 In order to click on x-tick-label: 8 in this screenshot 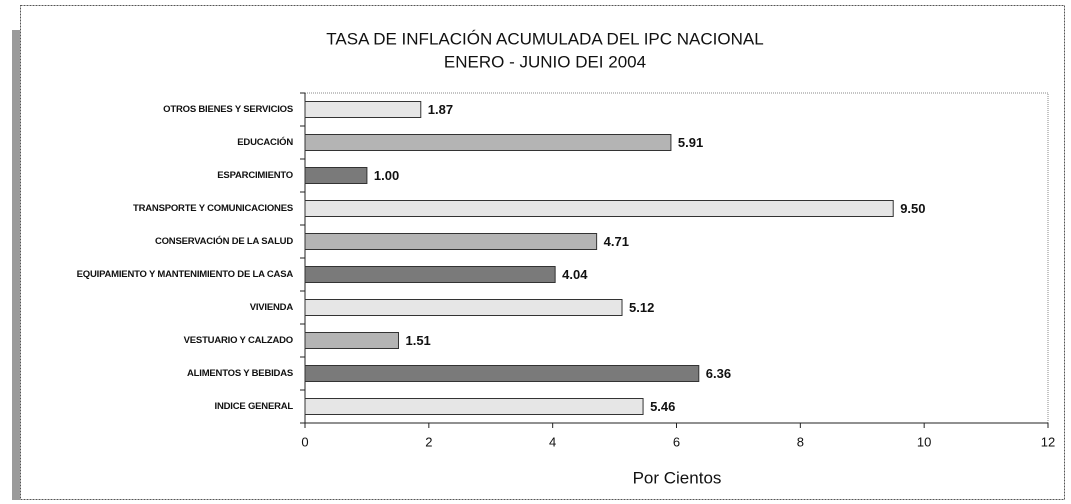, I will do `click(800, 441)`.